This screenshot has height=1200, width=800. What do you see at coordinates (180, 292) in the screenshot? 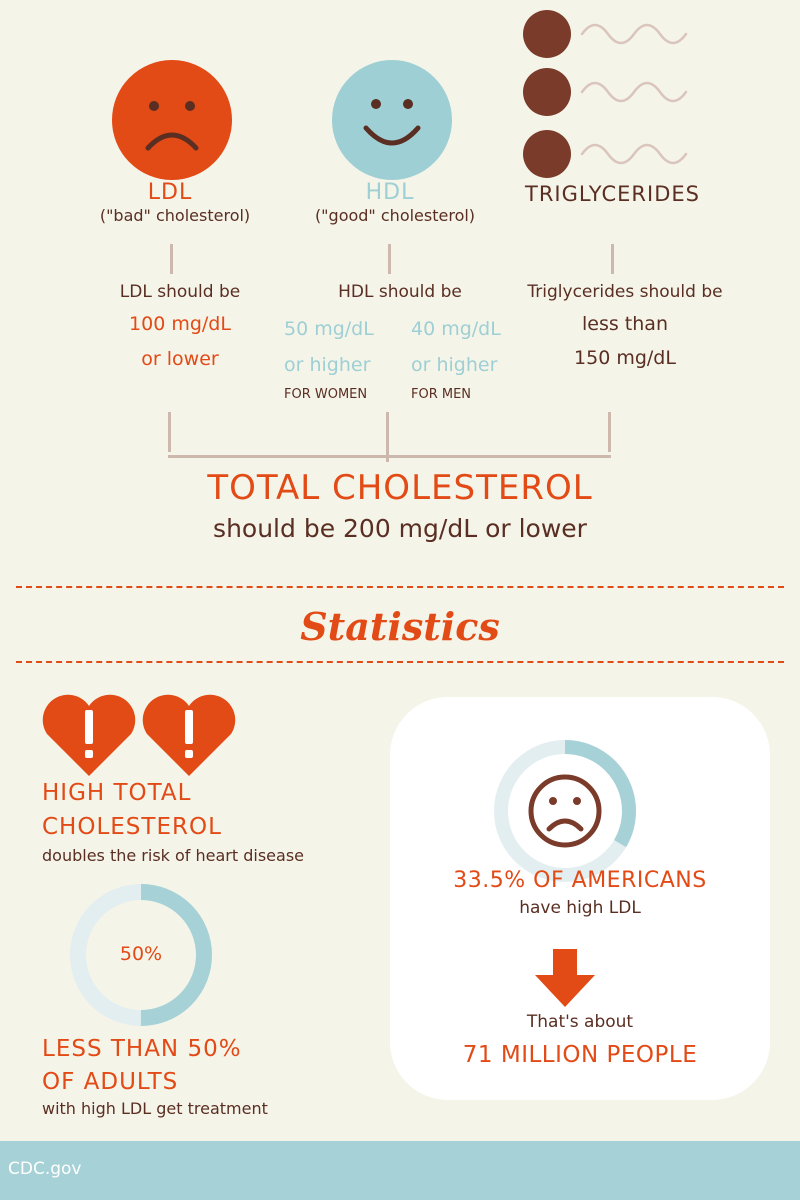
I see `ldl-lead: LDL should be` at bounding box center [180, 292].